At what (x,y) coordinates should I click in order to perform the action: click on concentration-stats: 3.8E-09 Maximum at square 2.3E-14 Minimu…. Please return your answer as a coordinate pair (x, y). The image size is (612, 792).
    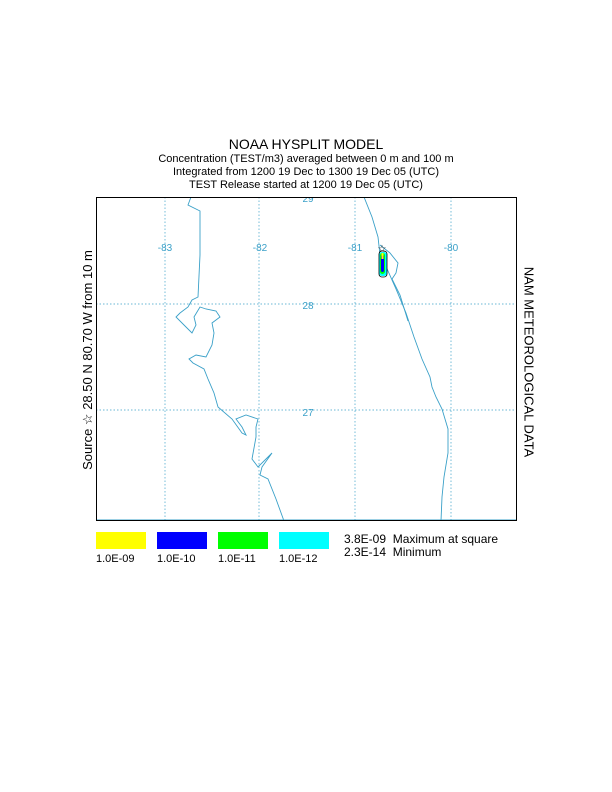
    Looking at the image, I should click on (421, 546).